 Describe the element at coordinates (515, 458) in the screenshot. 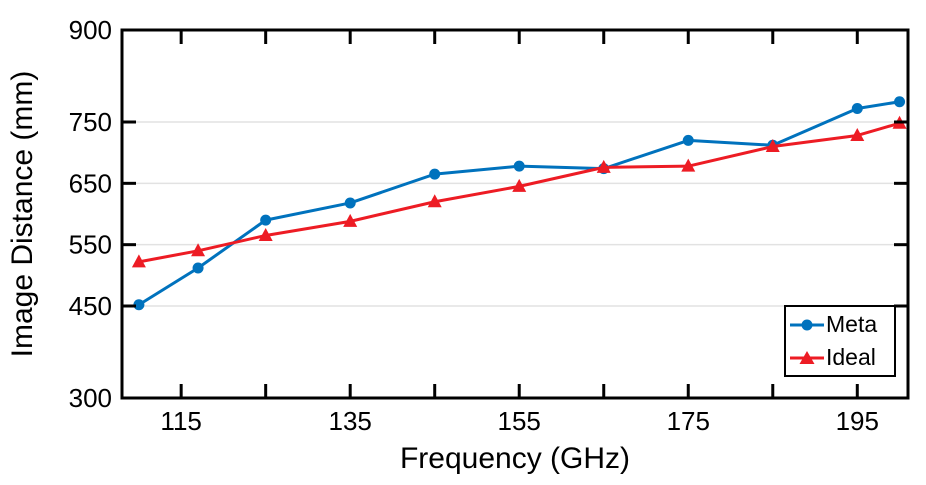

I see `x-axis-label: Frequency (GHz)` at that location.